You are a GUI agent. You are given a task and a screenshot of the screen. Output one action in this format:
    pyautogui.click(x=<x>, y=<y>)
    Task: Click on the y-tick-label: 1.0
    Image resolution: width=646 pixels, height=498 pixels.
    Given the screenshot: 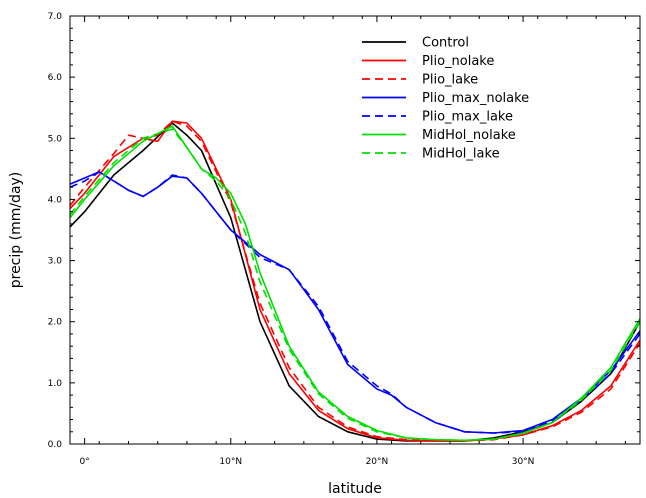 What is the action you would take?
    pyautogui.click(x=55, y=384)
    